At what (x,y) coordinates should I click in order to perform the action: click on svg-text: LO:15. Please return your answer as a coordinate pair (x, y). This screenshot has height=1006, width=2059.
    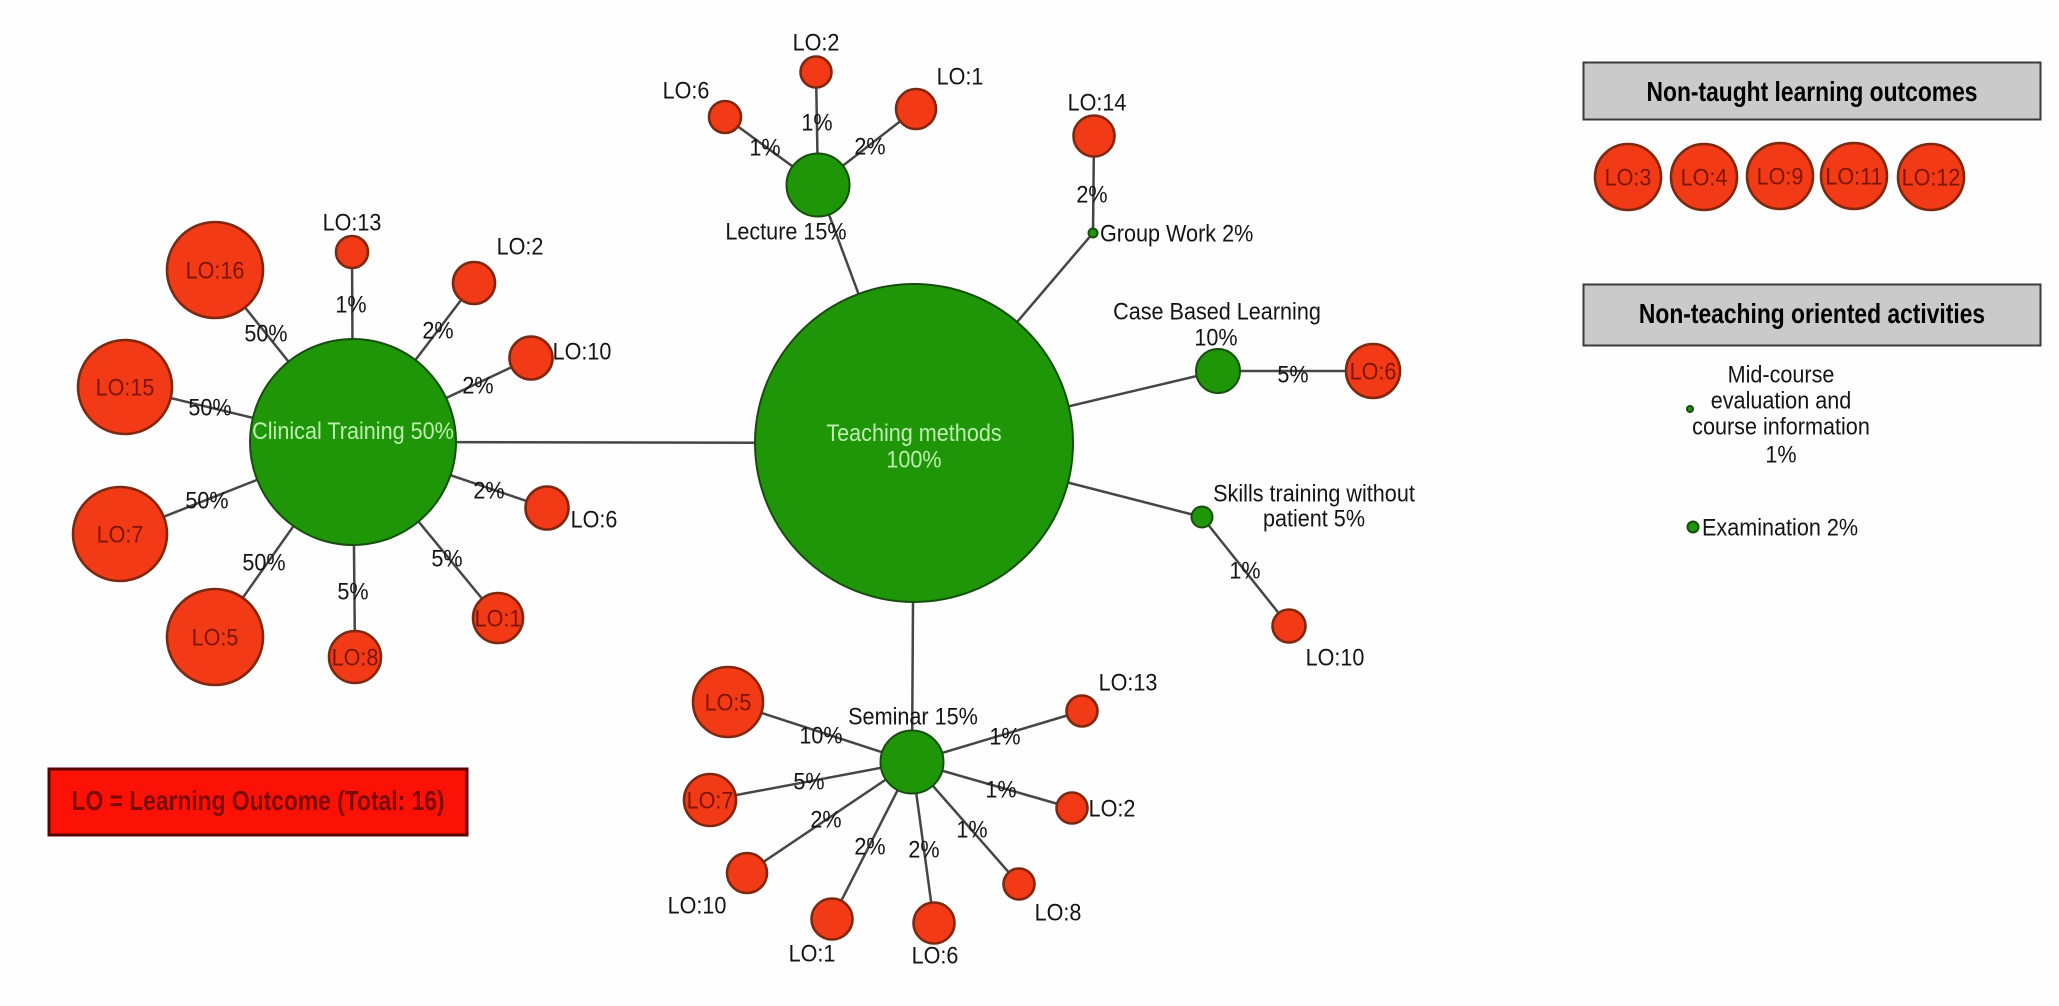
    Looking at the image, I should click on (125, 388).